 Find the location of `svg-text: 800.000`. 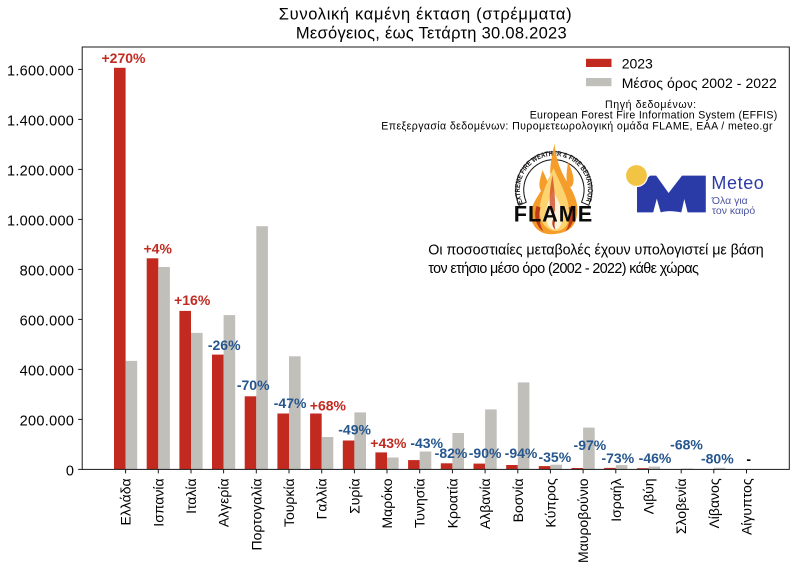

svg-text: 800.000 is located at coordinates (47, 272).